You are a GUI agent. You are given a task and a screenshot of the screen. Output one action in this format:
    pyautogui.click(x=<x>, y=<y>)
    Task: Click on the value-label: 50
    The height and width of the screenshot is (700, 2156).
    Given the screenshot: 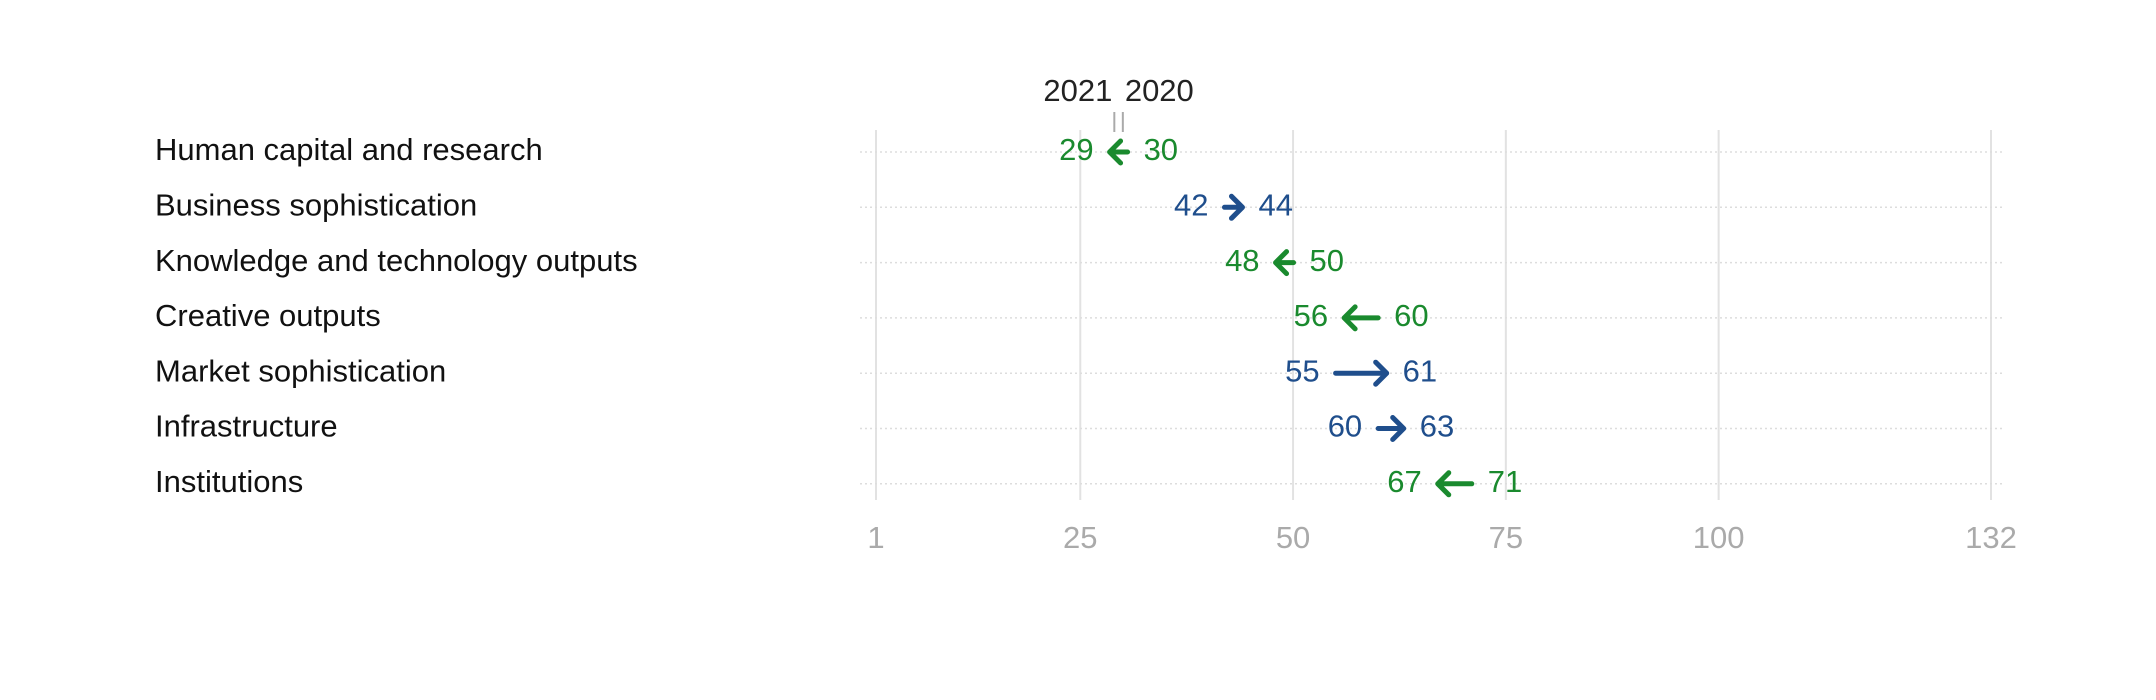 What is the action you would take?
    pyautogui.click(x=1327, y=260)
    